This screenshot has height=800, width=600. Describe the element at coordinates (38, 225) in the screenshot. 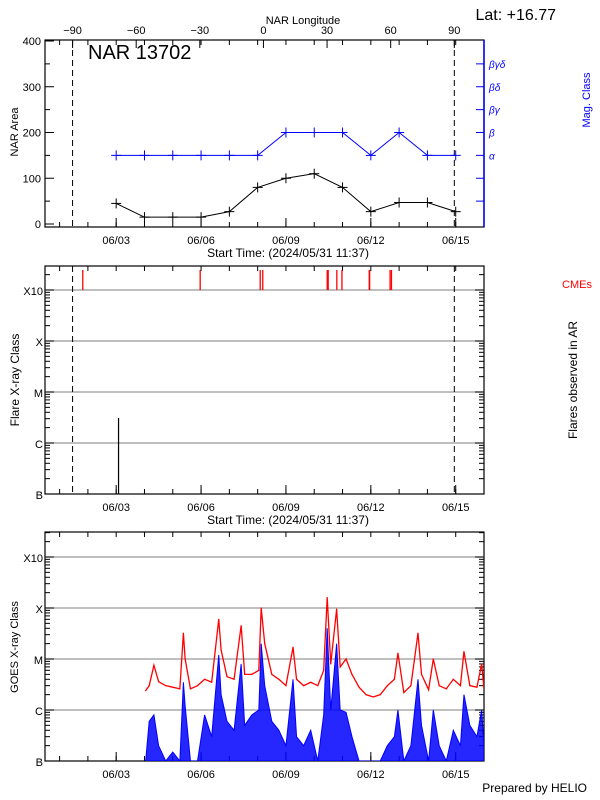

I see `y-tick-label: 0` at that location.